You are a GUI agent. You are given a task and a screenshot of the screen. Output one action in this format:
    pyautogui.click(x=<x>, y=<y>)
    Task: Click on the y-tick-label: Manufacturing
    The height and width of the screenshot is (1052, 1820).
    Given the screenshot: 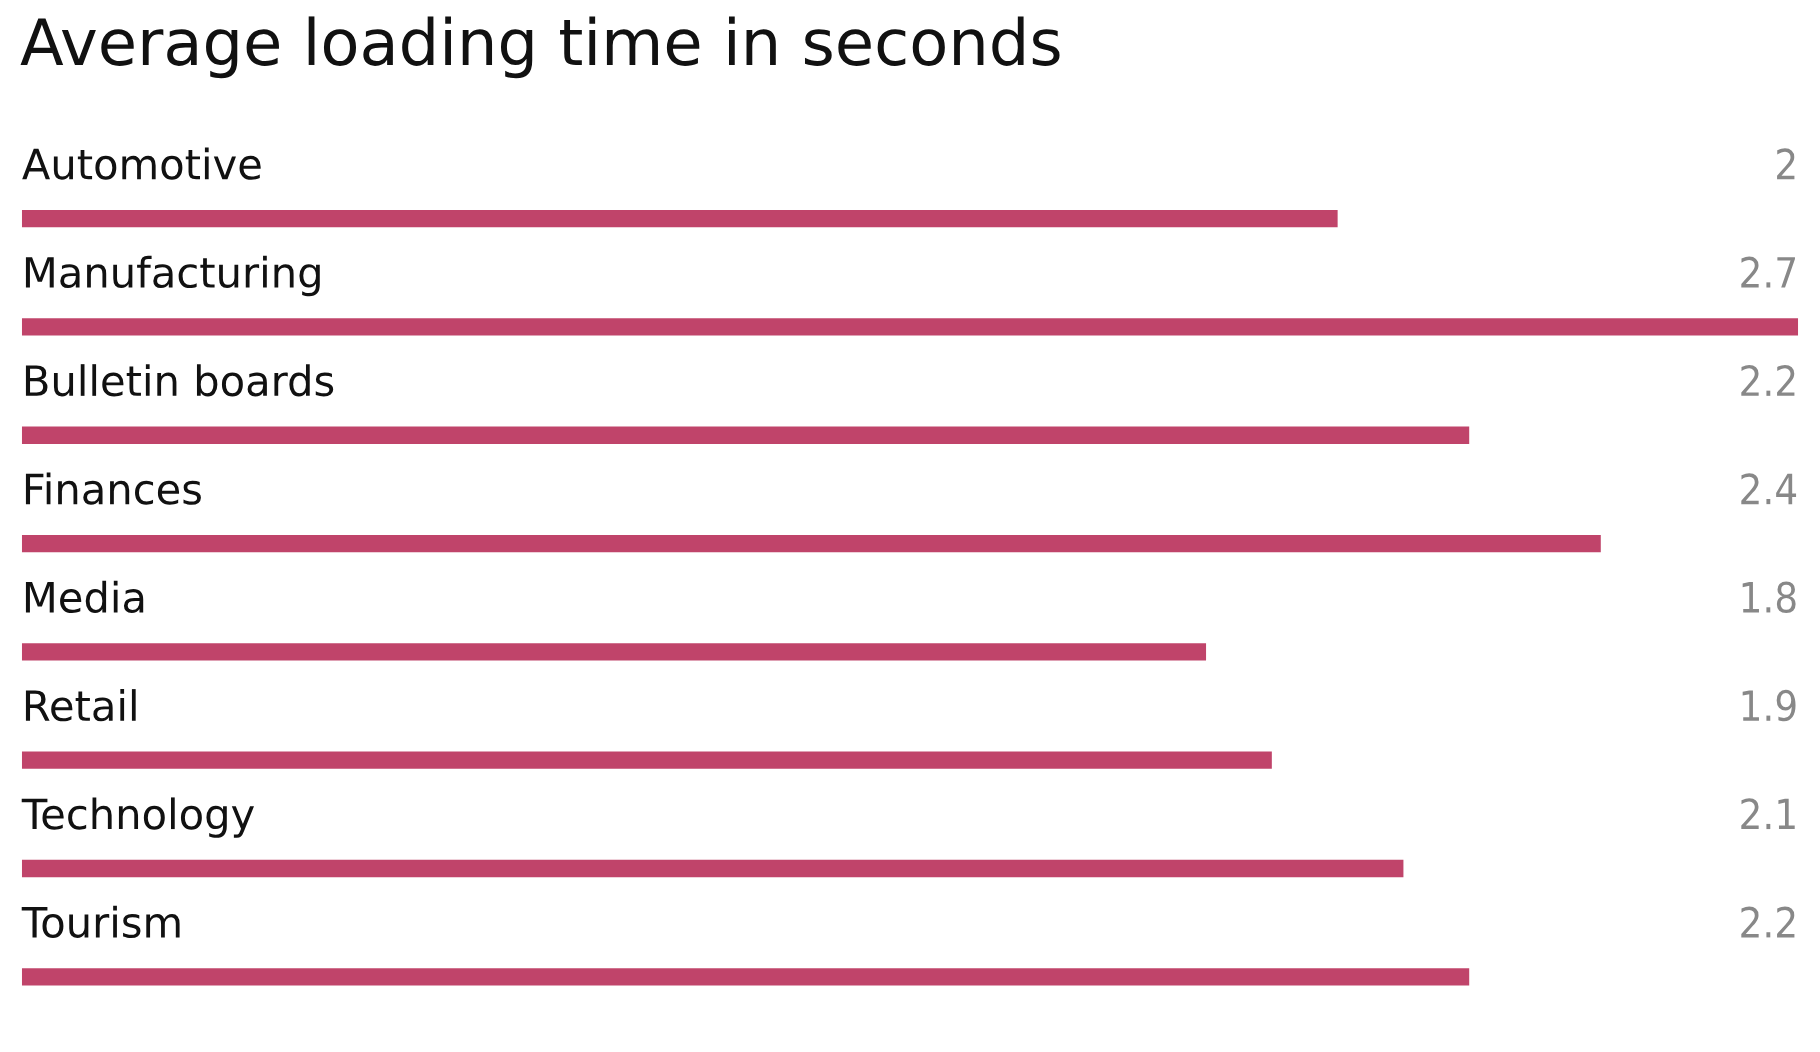 What is the action you would take?
    pyautogui.click(x=172, y=276)
    